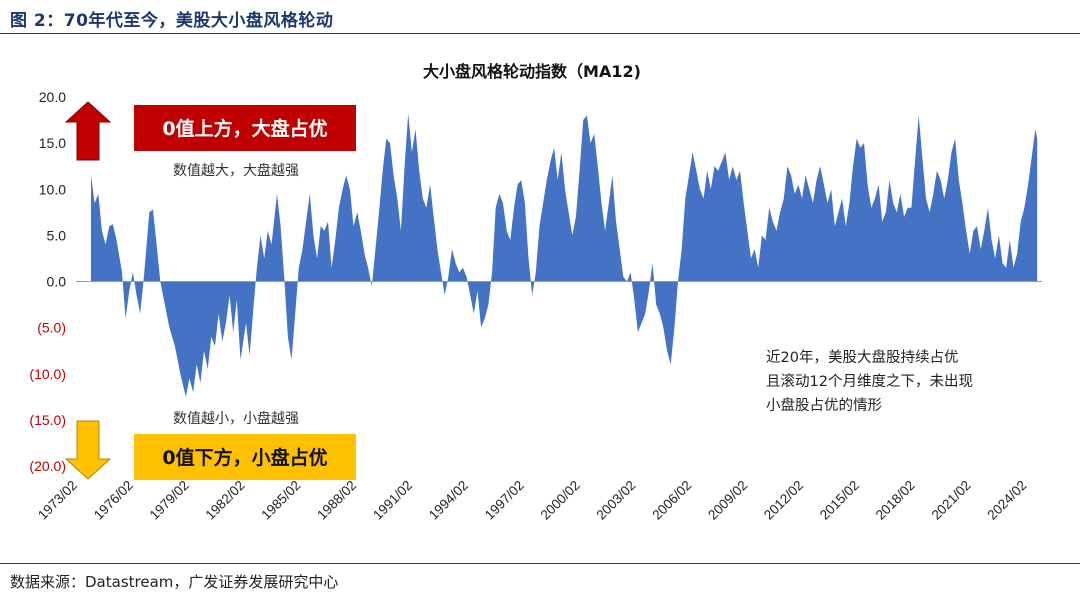 This screenshot has width=1080, height=594. I want to click on up-label-box, so click(245, 128).